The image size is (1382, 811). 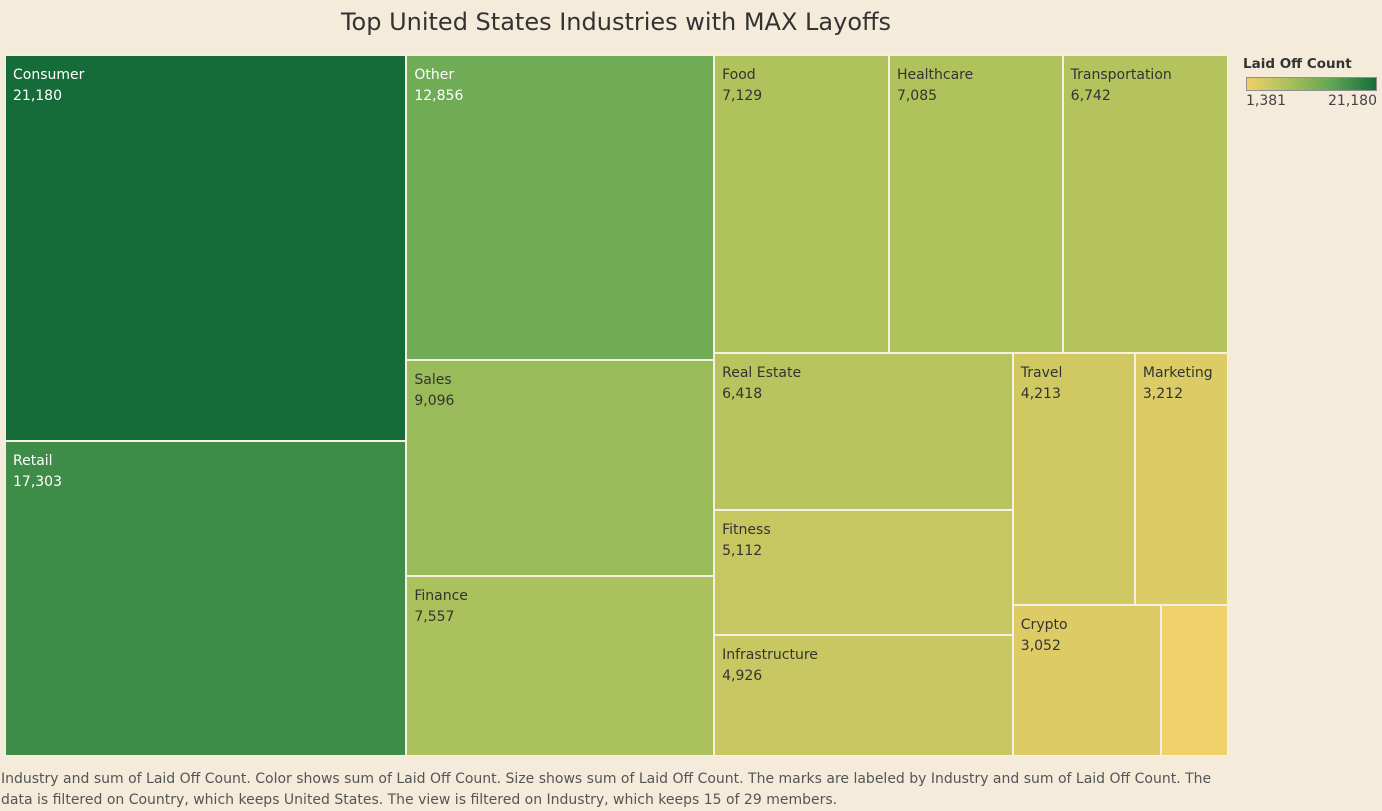 I want to click on tile-value: 6,418, so click(x=742, y=394).